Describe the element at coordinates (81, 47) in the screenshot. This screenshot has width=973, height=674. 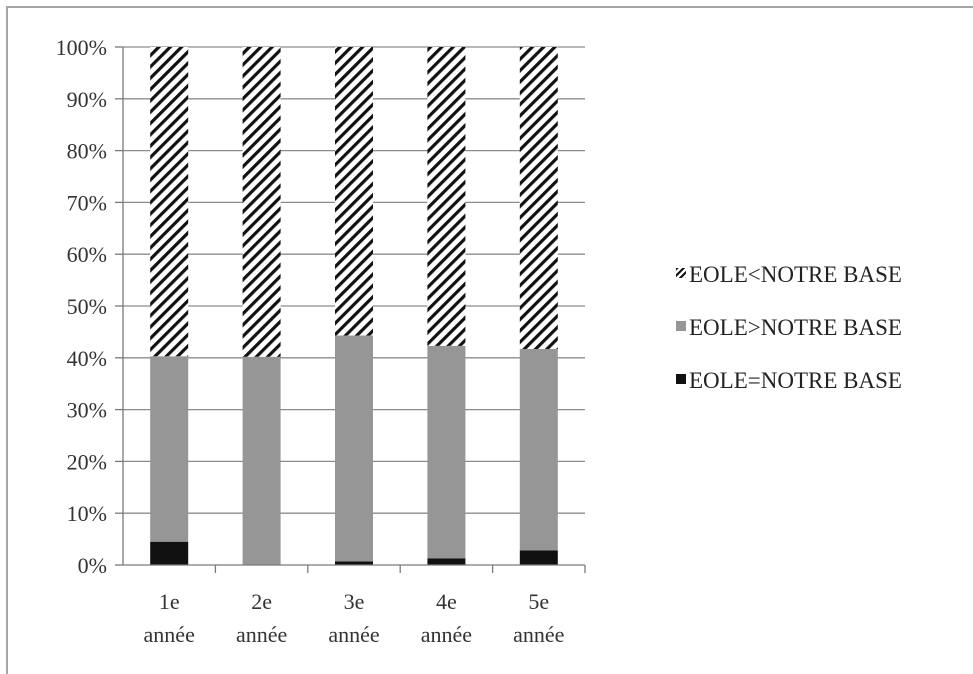
I see `y-tick-label: 100%` at that location.